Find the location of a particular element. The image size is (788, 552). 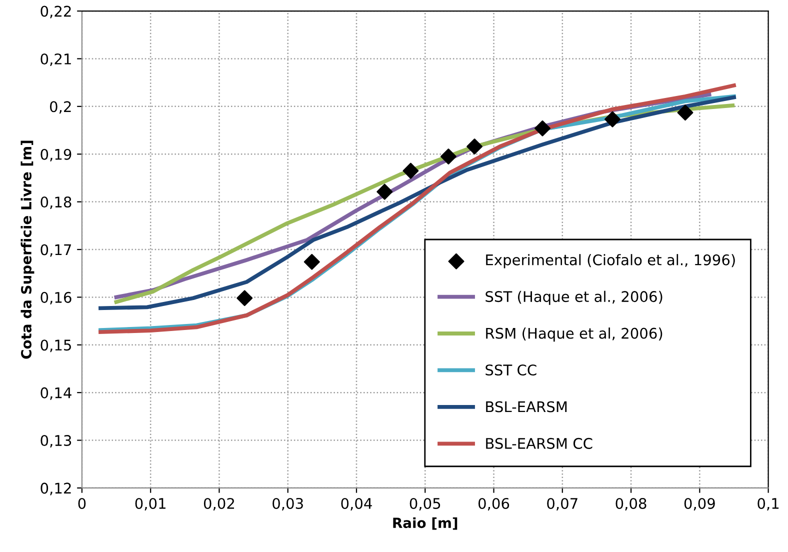

y-axis-title: Cota da Superficie Livre [m] is located at coordinates (27, 249).